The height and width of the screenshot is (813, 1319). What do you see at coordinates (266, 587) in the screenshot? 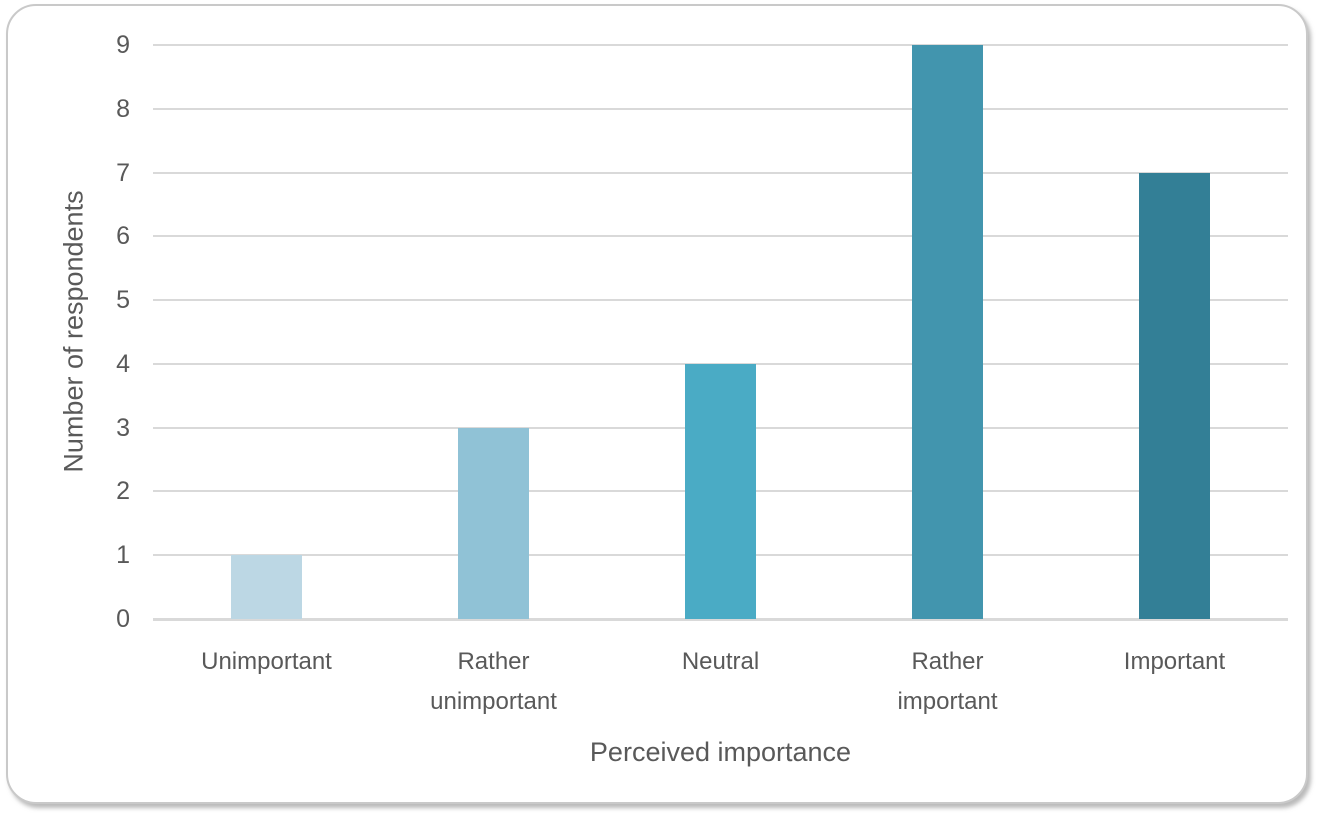
I see `bar-unimportant` at bounding box center [266, 587].